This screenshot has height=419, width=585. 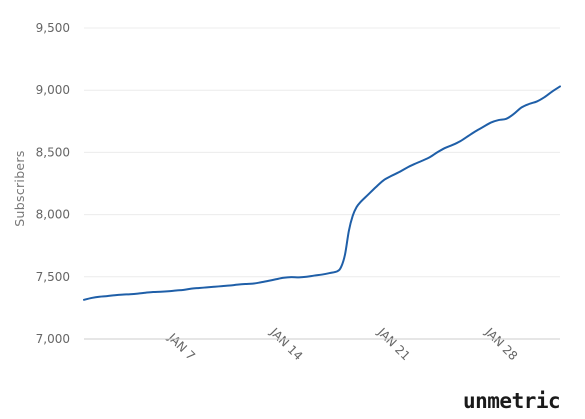 What do you see at coordinates (53, 28) in the screenshot?
I see `y-tick-label: 9,500` at bounding box center [53, 28].